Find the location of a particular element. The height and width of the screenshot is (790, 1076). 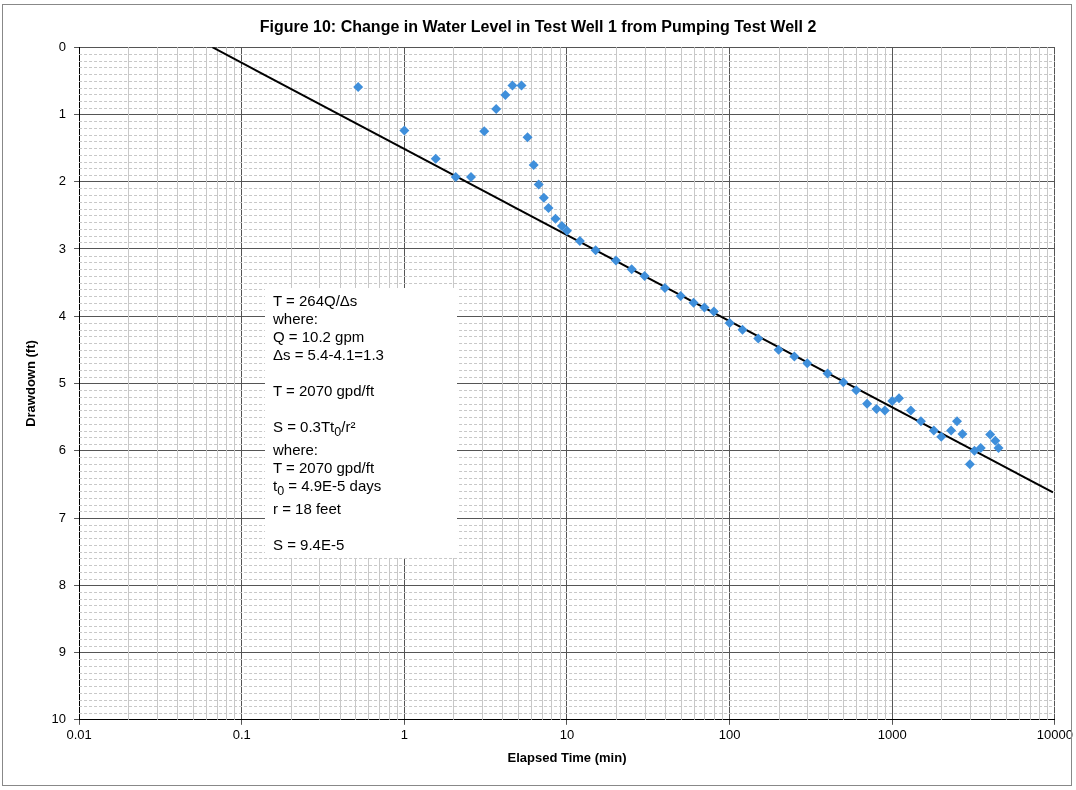

x-tick-label: 10 is located at coordinates (567, 735).